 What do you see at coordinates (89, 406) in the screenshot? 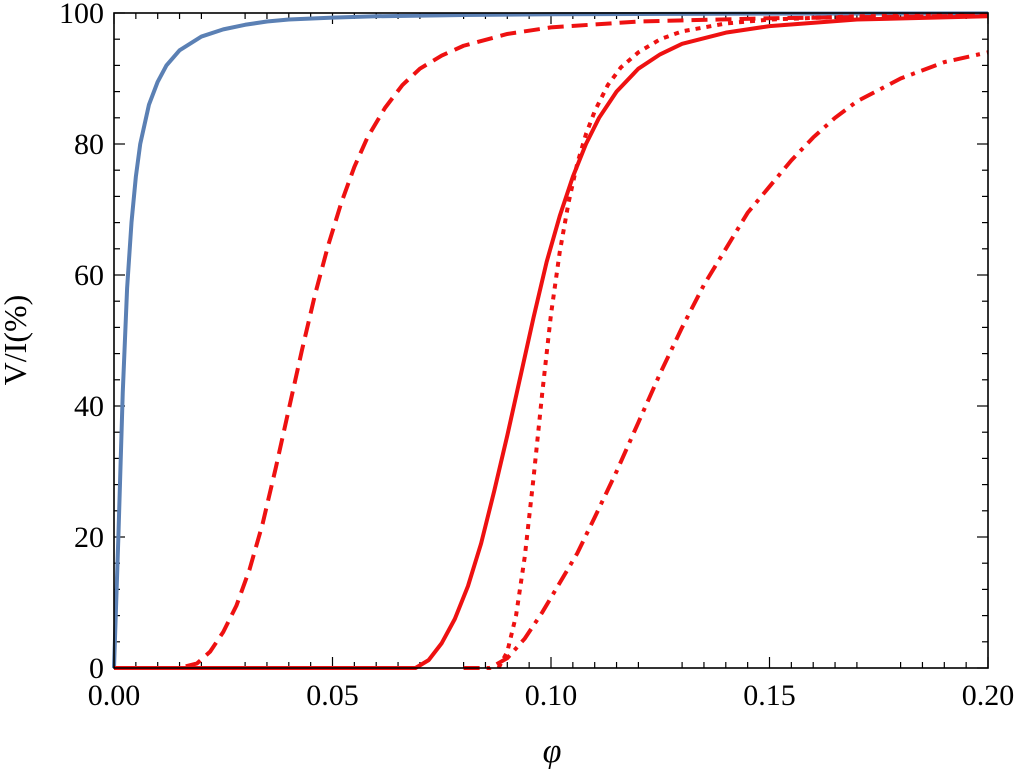
I see `y-tick-label: 40` at bounding box center [89, 406].